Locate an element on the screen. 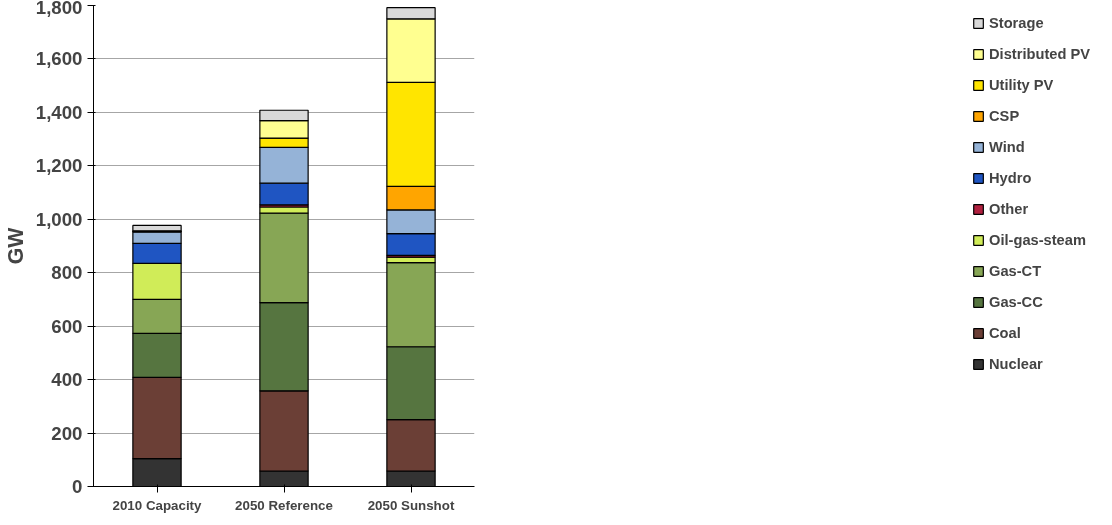 This screenshot has height=525, width=1112. x-tick-label: 2050 Sunshot is located at coordinates (411, 505).